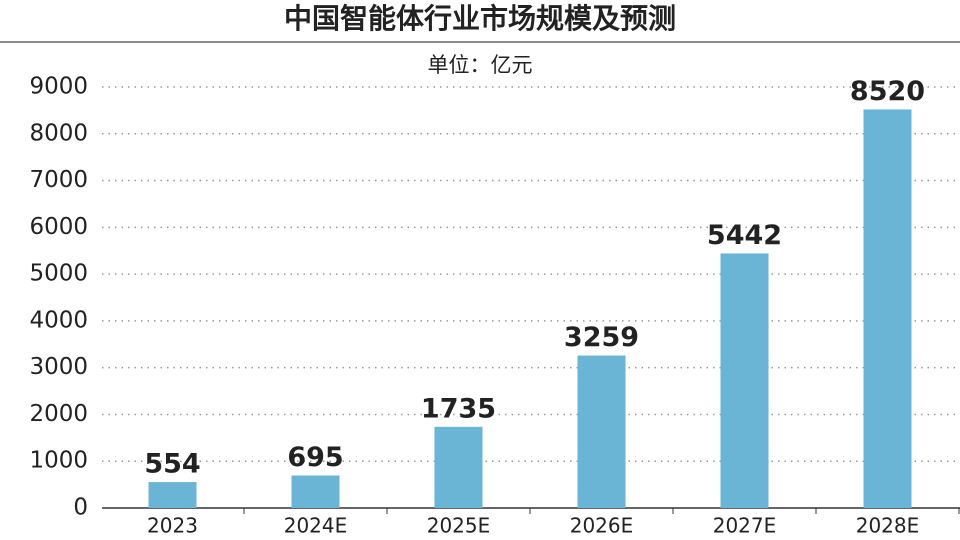 This screenshot has width=960, height=540. I want to click on x-tick-label: 2024E, so click(316, 526).